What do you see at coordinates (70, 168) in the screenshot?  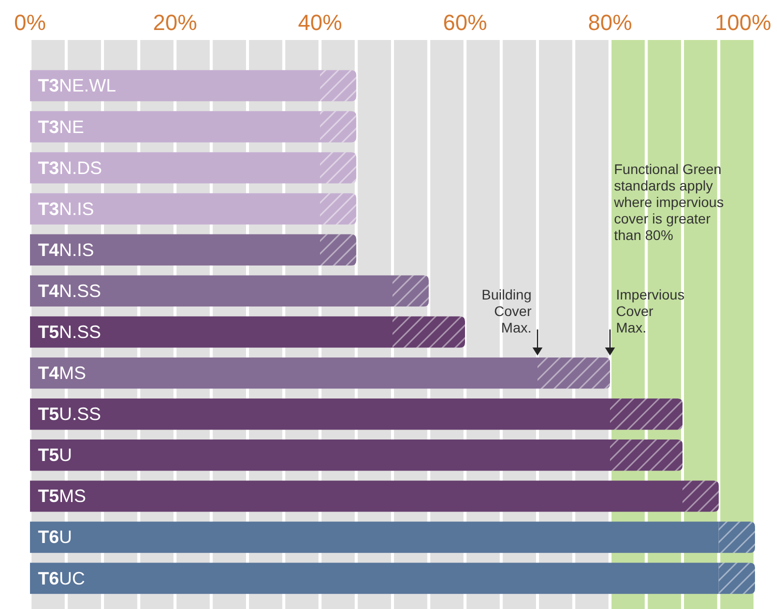 I see `y-tick-label: T3N.DS` at bounding box center [70, 168].